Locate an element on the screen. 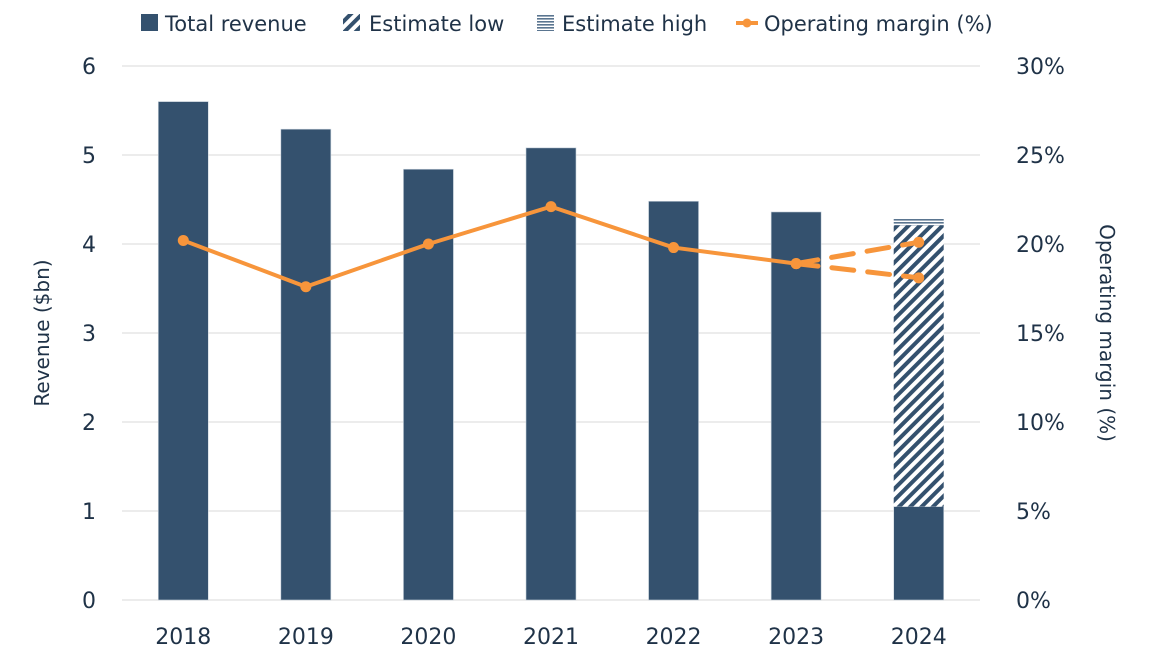 This screenshot has height=651, width=1150. legend-item-operating-margin: Operating margin (%) is located at coordinates (864, 24).